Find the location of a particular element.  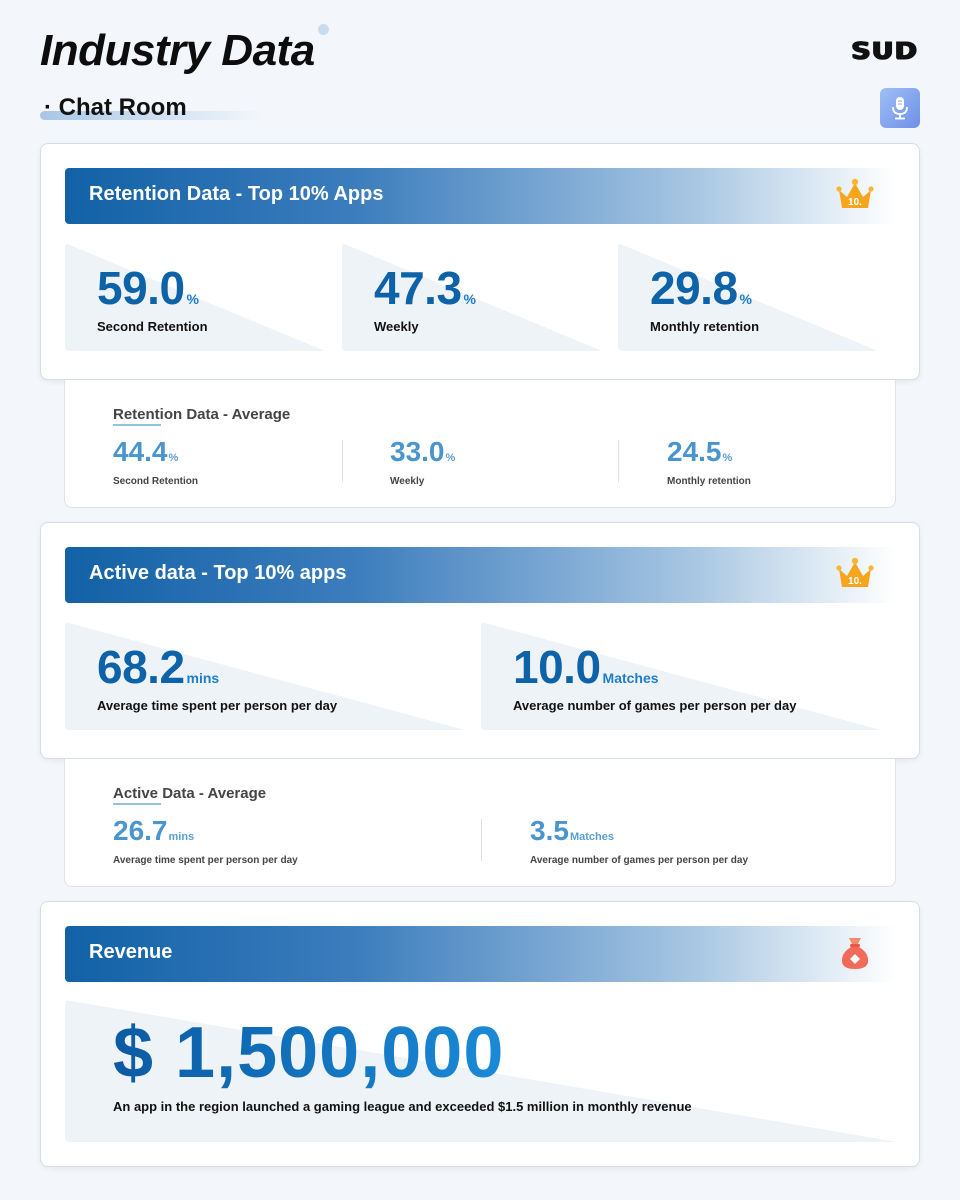

average-label: Average time spent per person per day is located at coordinates (205, 860).